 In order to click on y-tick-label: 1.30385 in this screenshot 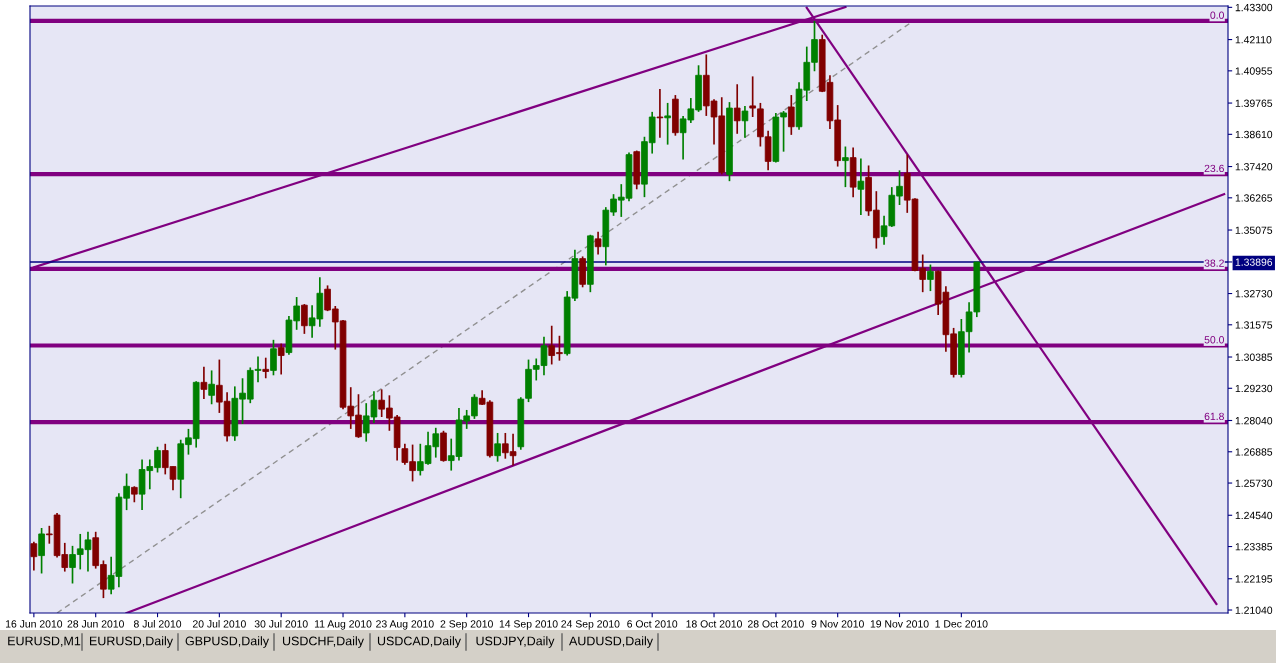, I will do `click(1254, 357)`.